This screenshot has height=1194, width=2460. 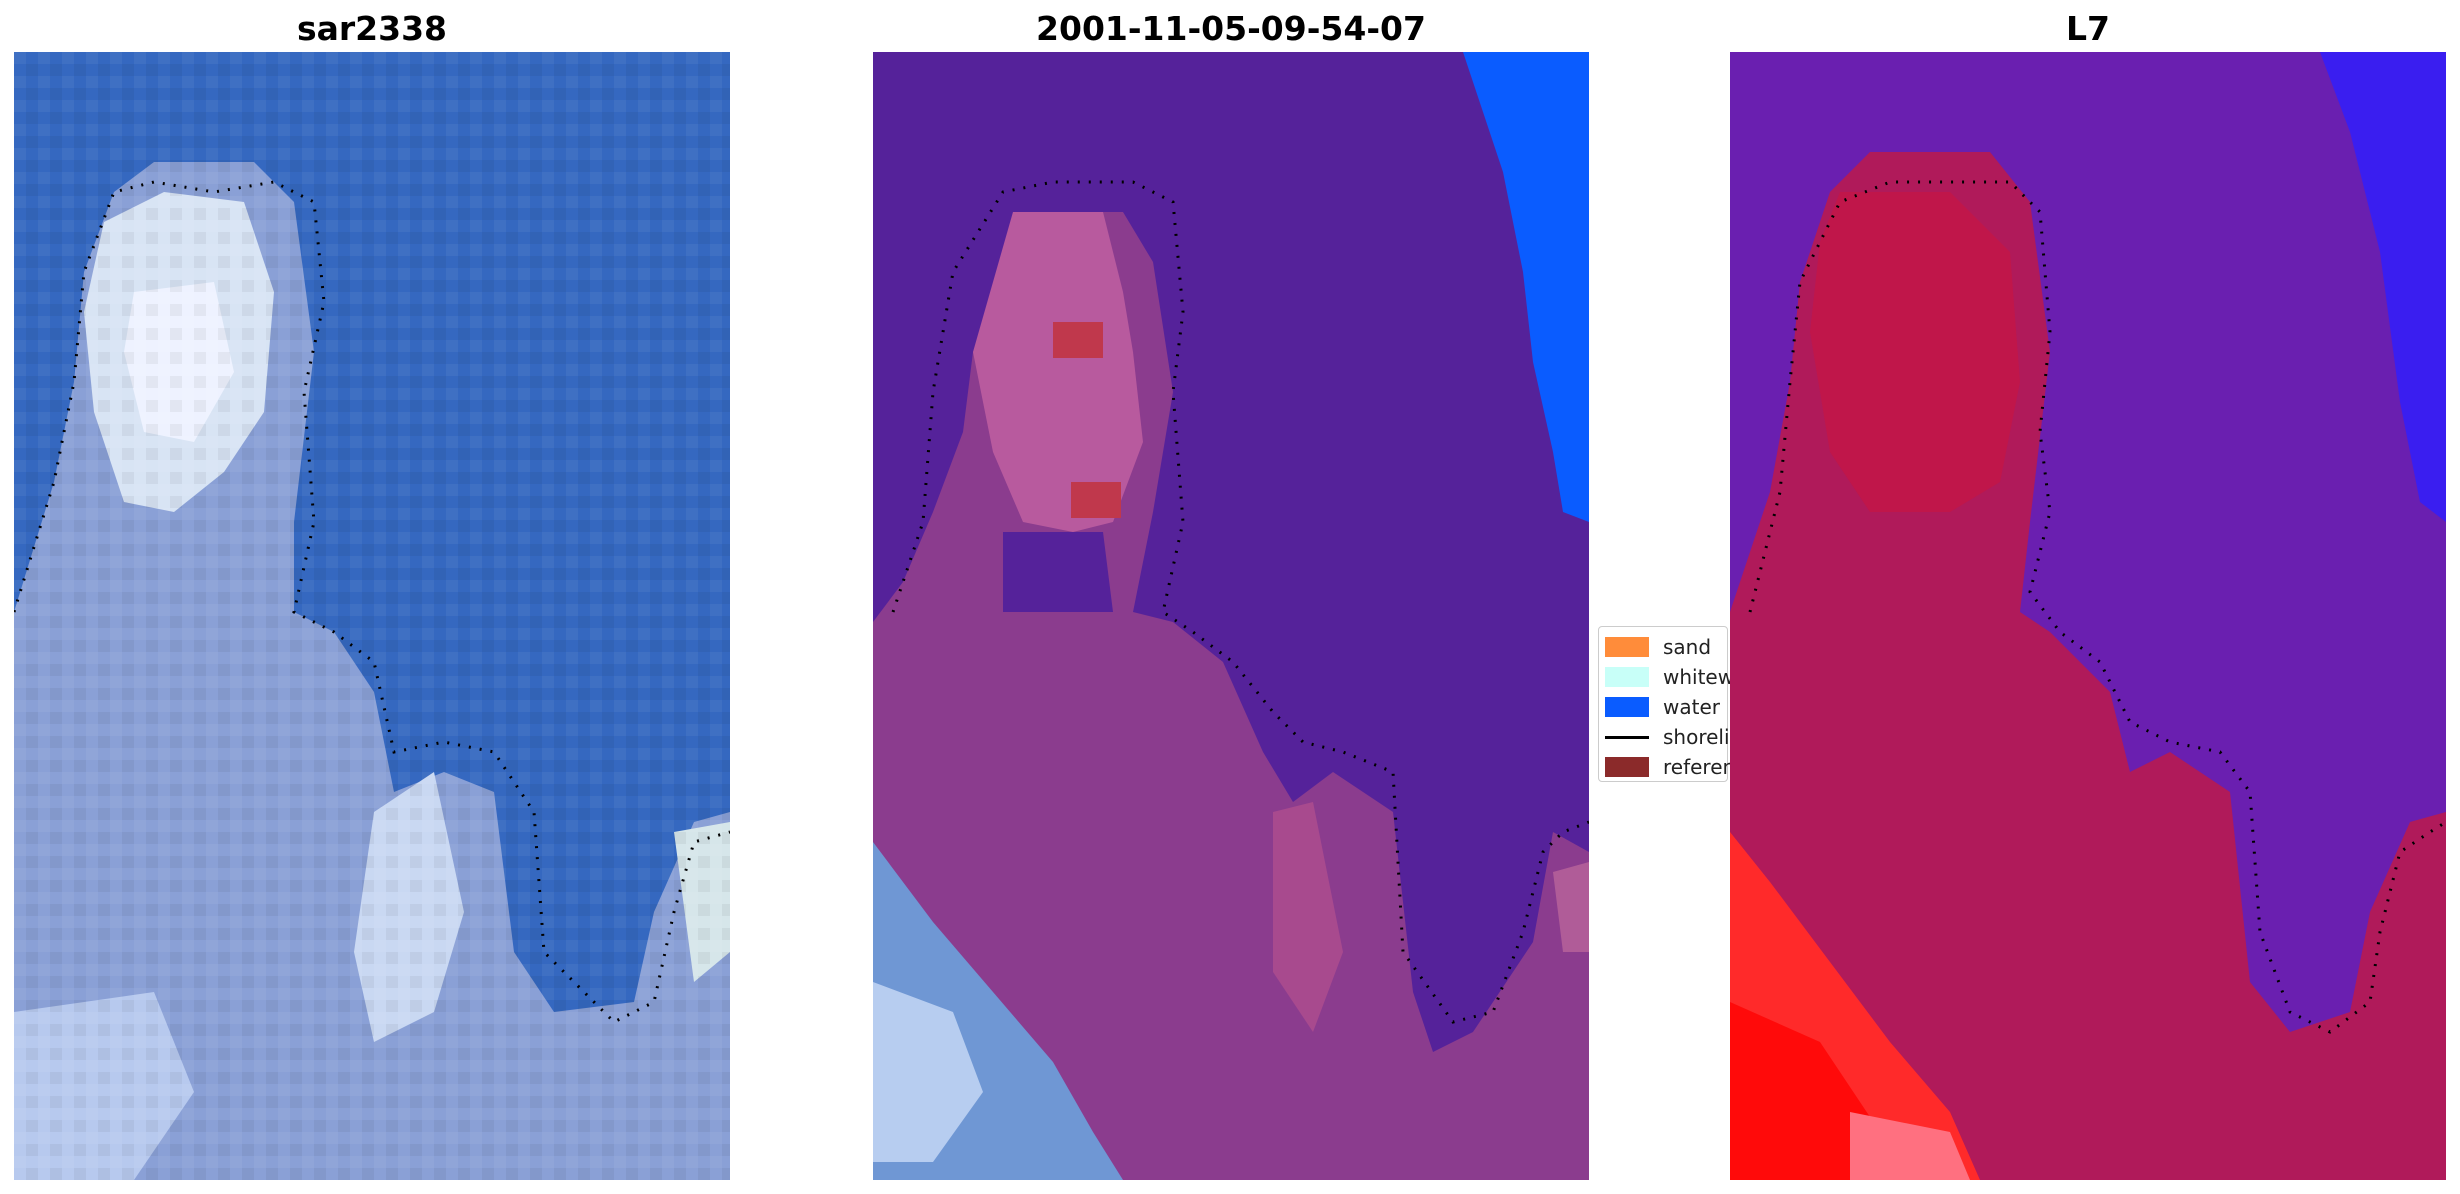 I want to click on open-water-area, so click(x=1526, y=287).